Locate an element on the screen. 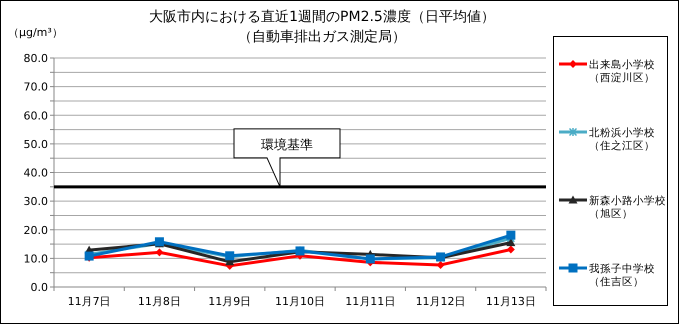 This screenshot has width=679, height=324. x-tick-label: 11月12日 is located at coordinates (441, 301).